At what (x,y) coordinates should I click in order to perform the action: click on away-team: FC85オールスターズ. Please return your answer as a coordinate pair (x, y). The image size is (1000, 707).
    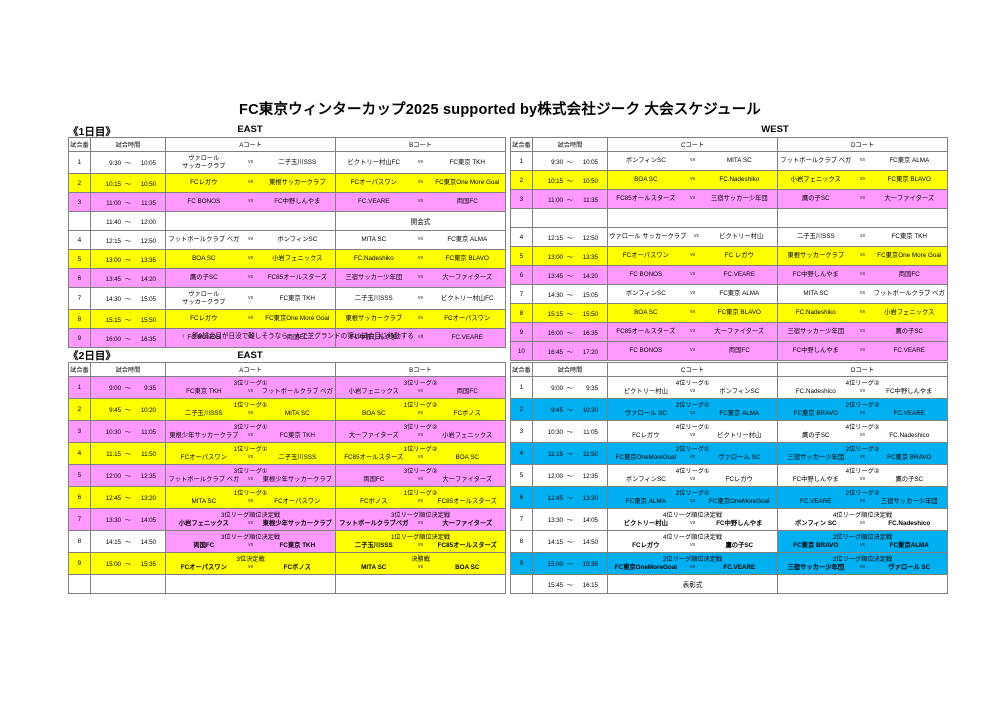
    Looking at the image, I should click on (467, 545).